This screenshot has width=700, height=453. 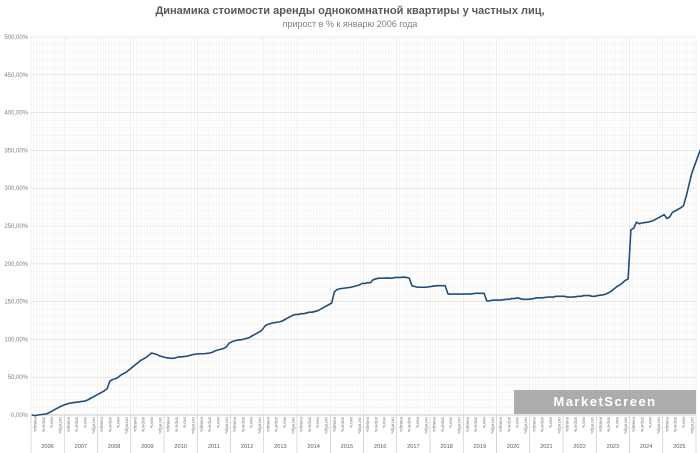 I want to click on marketscreen-watermark-logo: MarketScreen, so click(x=605, y=402).